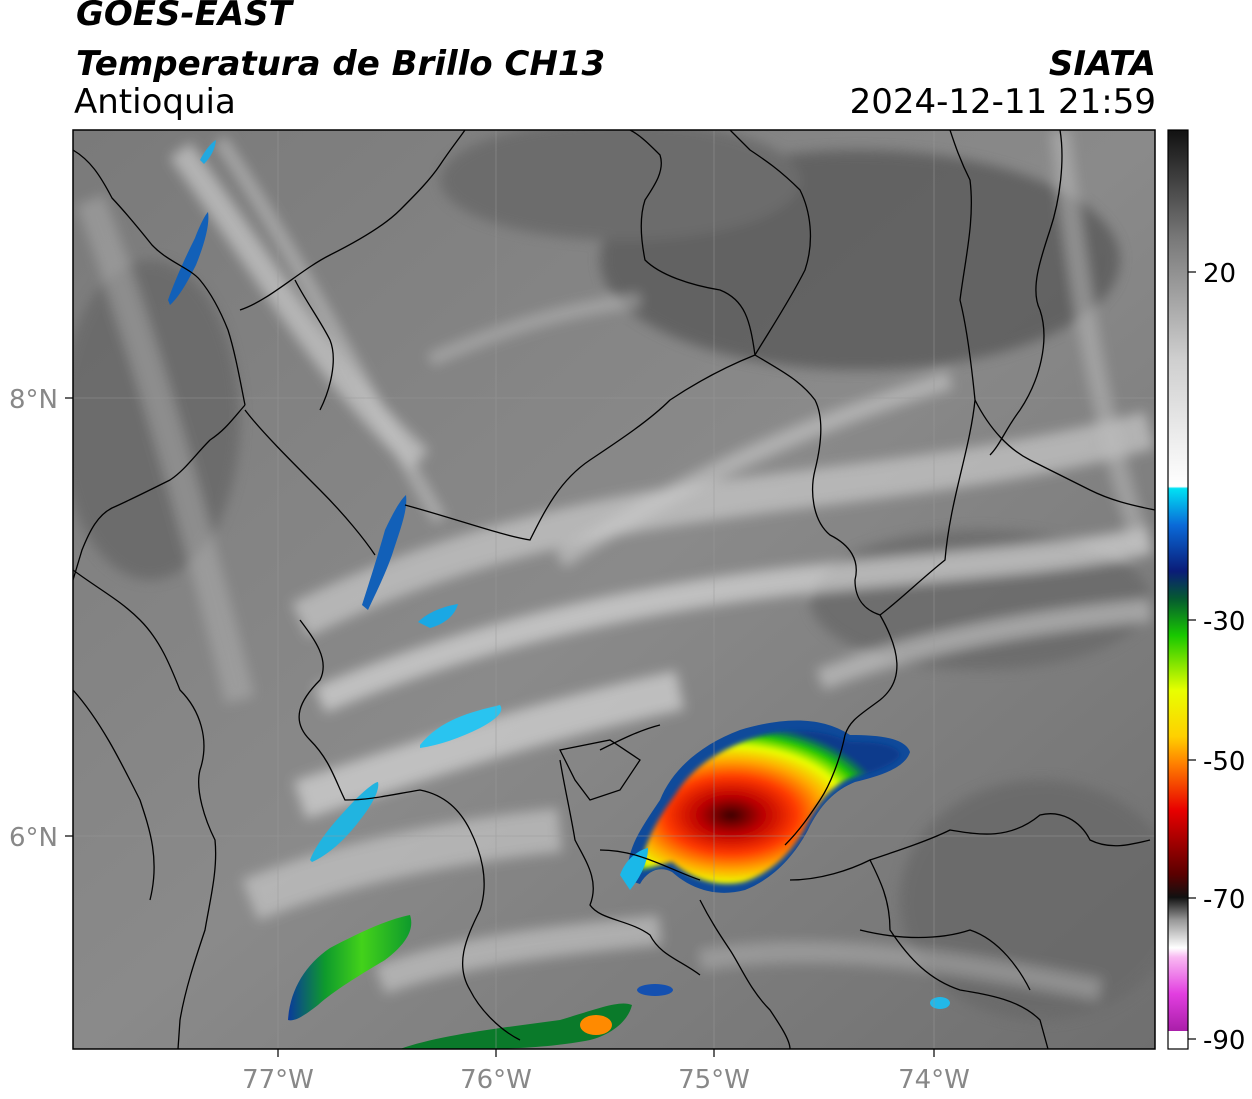 The width and height of the screenshot is (1252, 1099). I want to click on lon-tick-75w: 75°W, so click(714, 1080).